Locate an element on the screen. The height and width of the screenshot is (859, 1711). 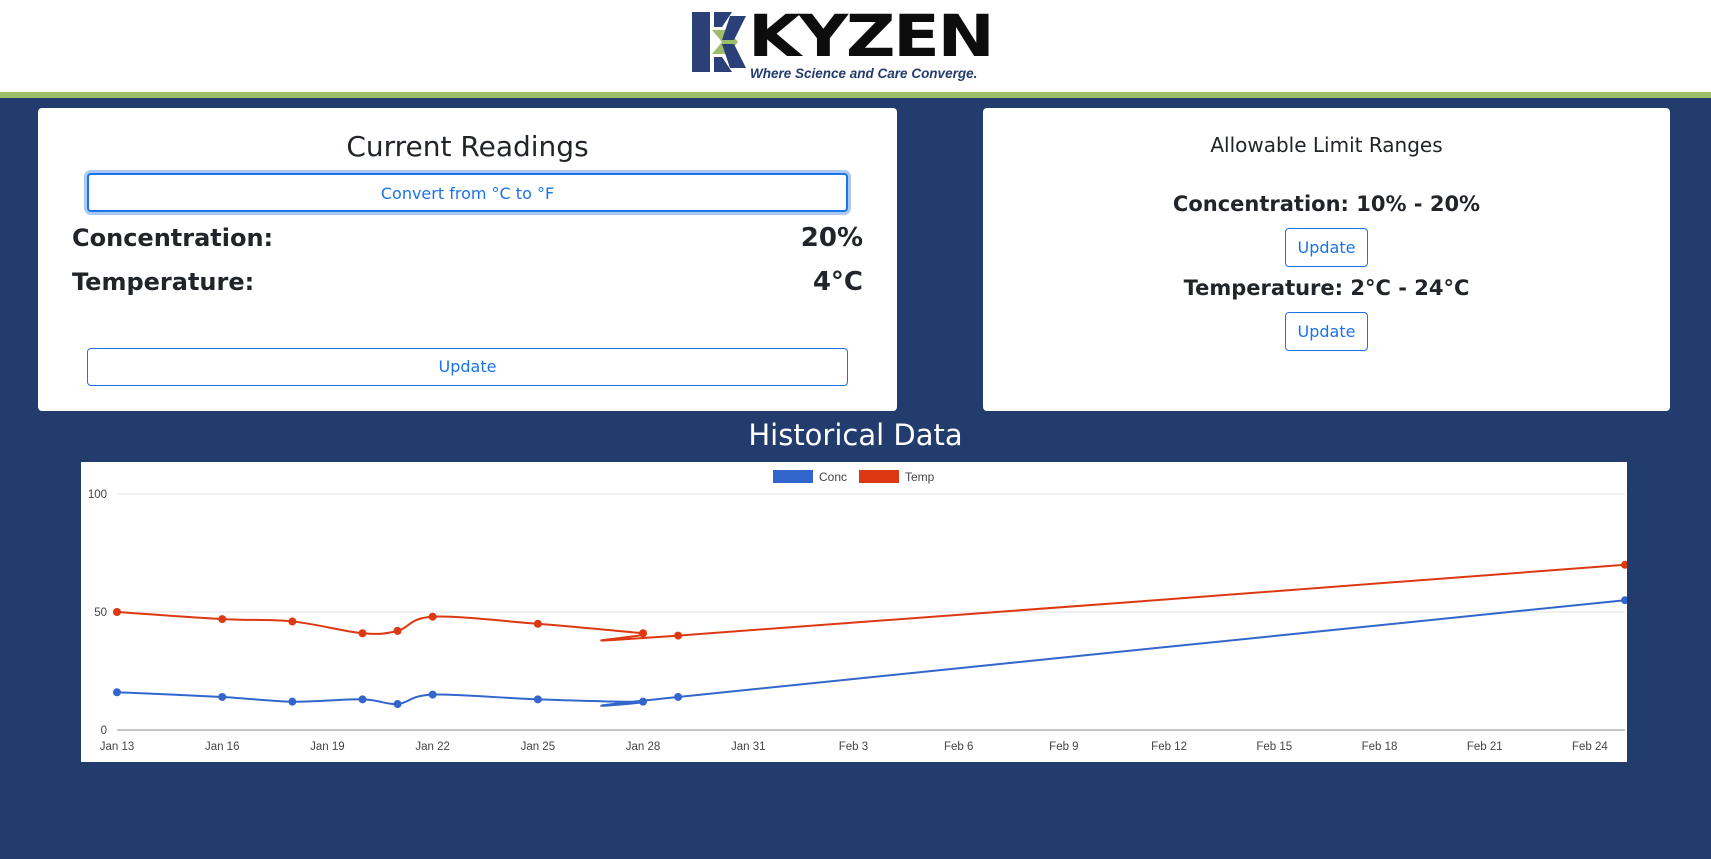
legend-swatch-temp is located at coordinates (879, 476).